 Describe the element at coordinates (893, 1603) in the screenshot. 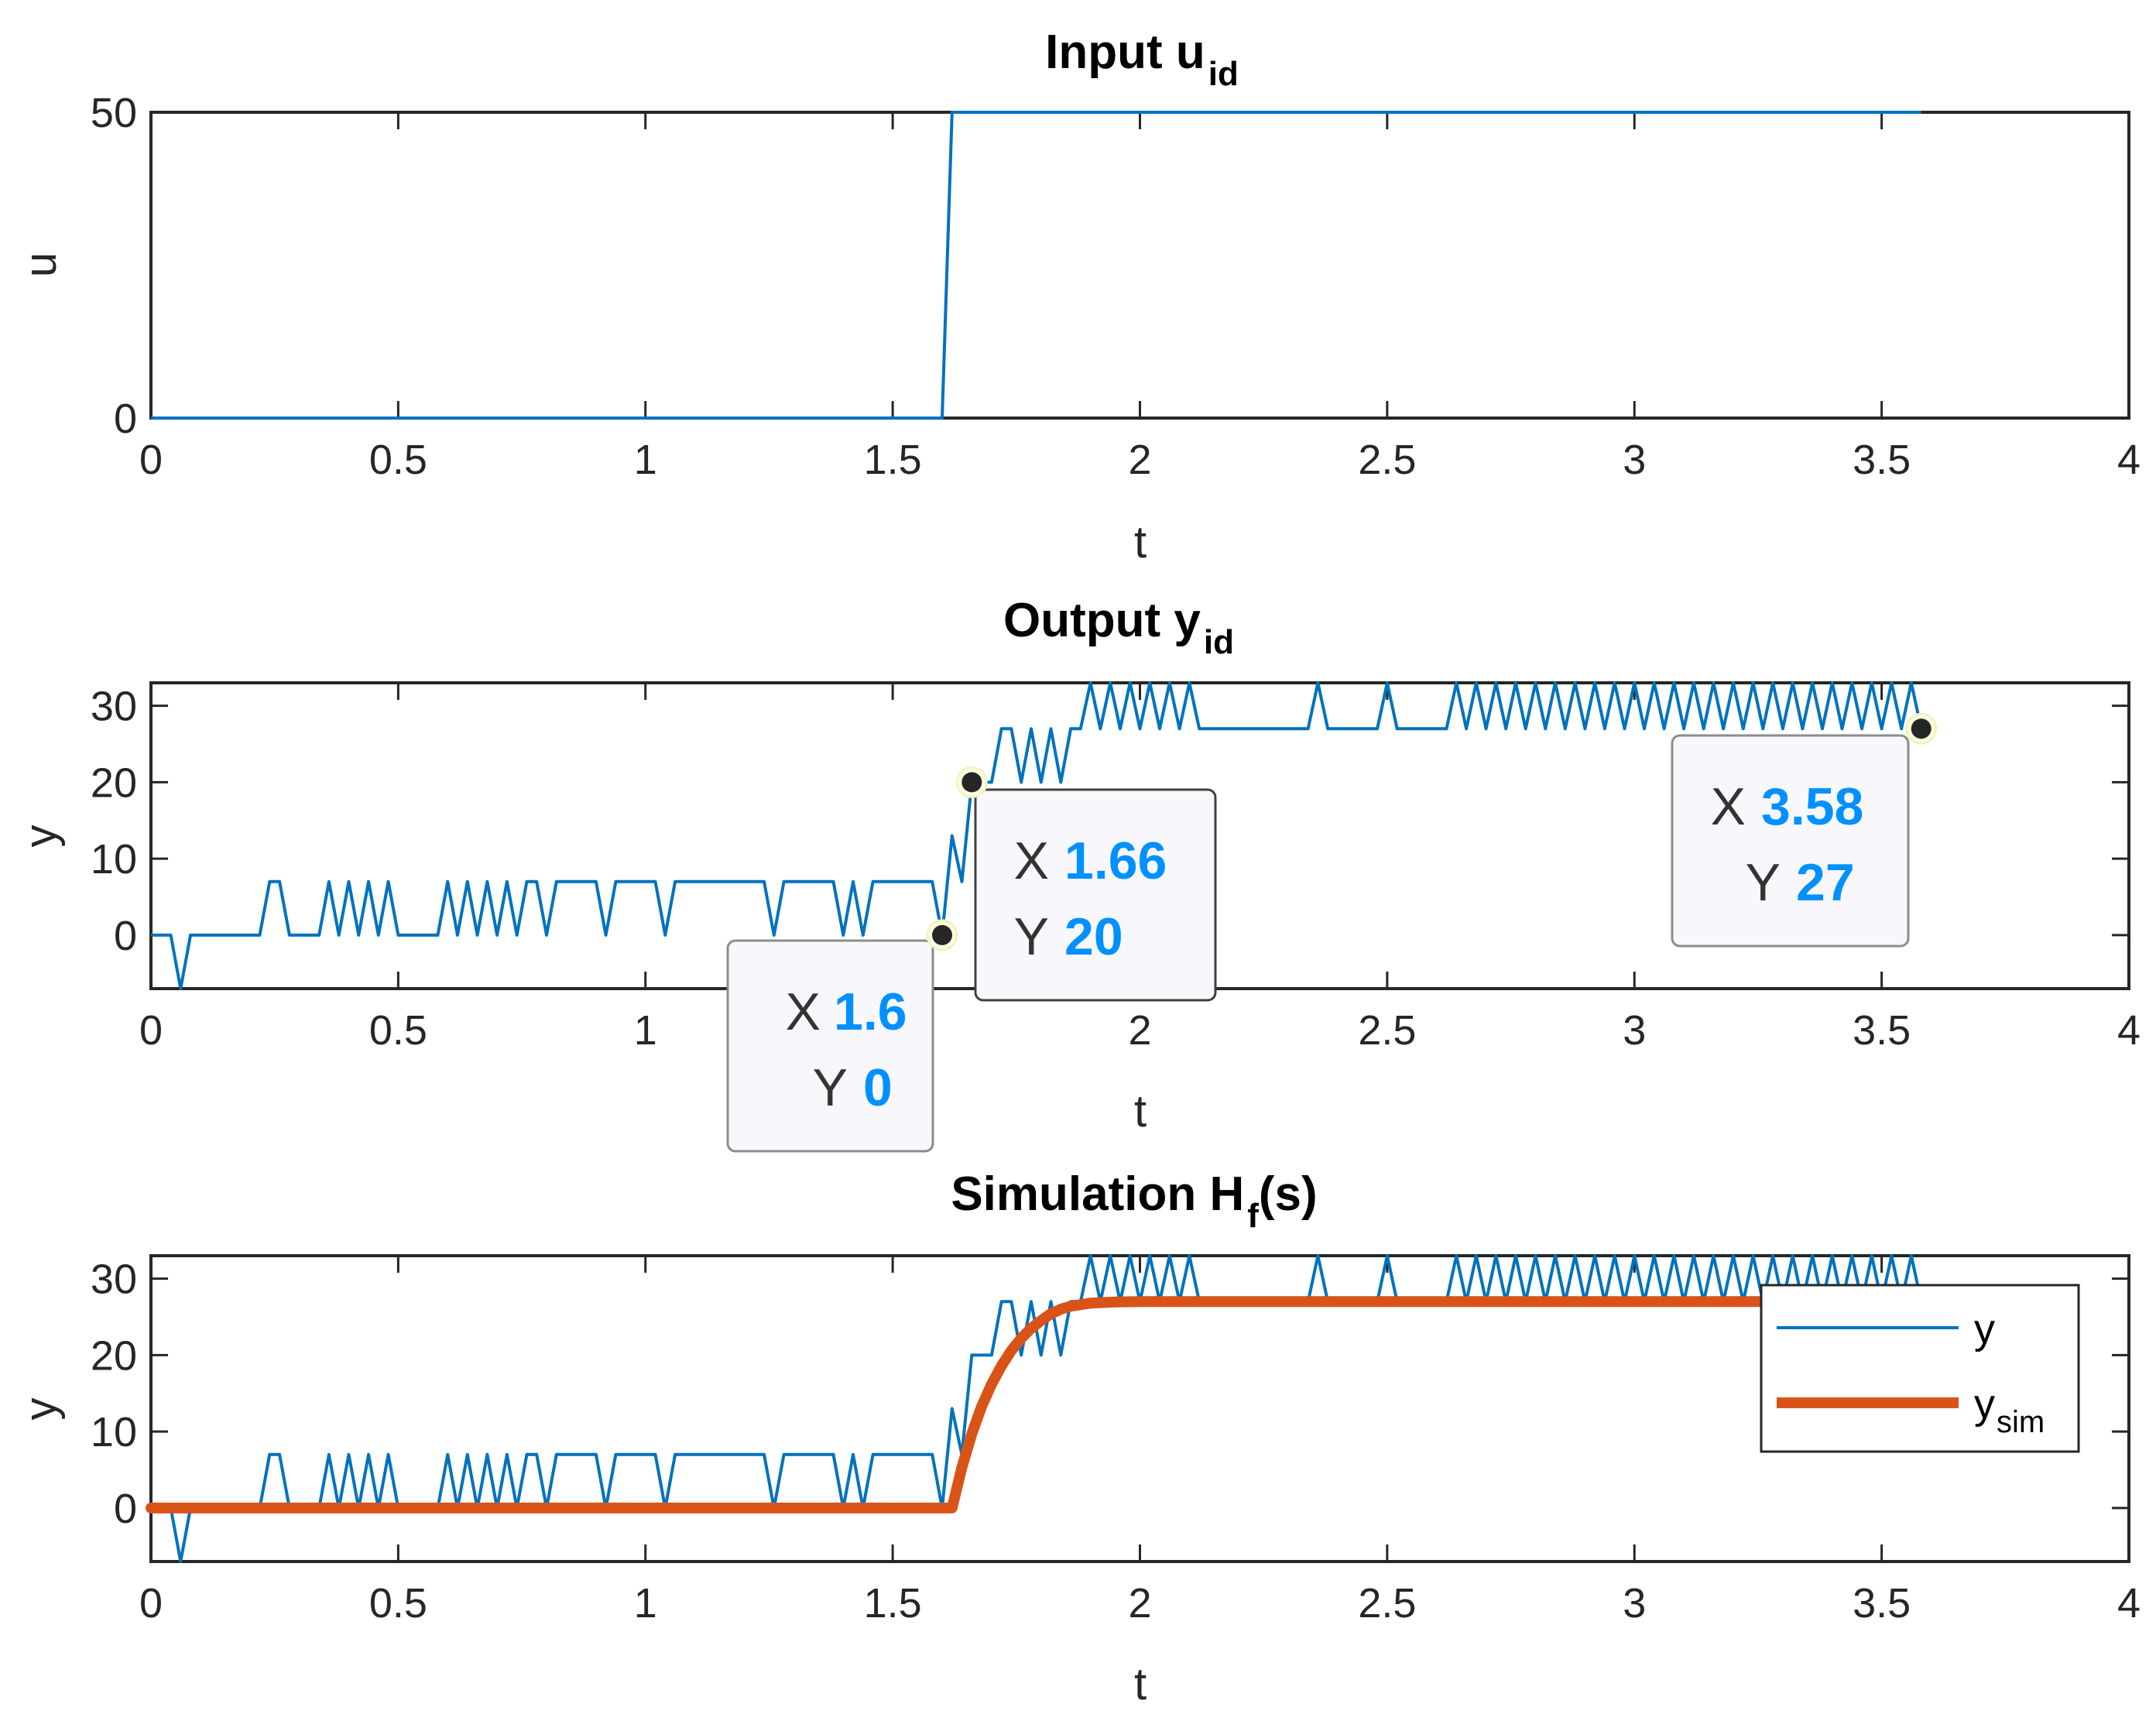

I see `simulation-xtick-label-3: 1.5` at that location.